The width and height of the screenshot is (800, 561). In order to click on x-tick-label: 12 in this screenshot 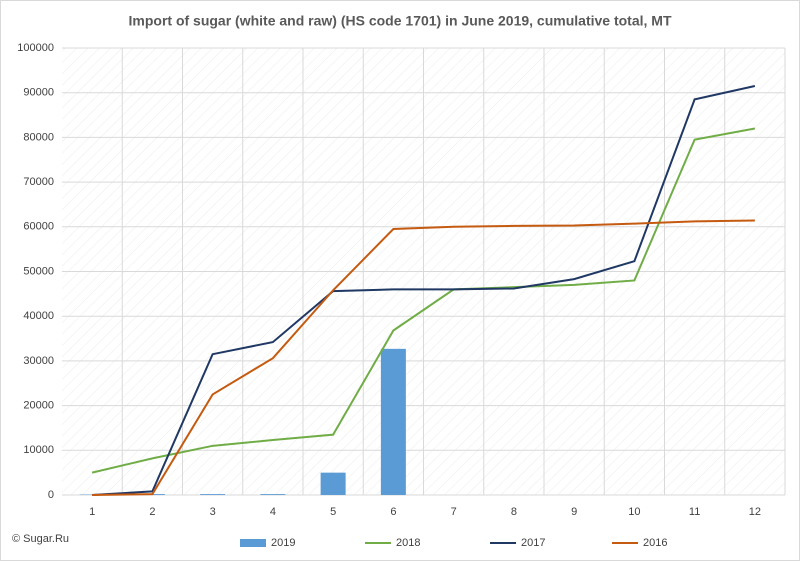, I will do `click(755, 512)`.